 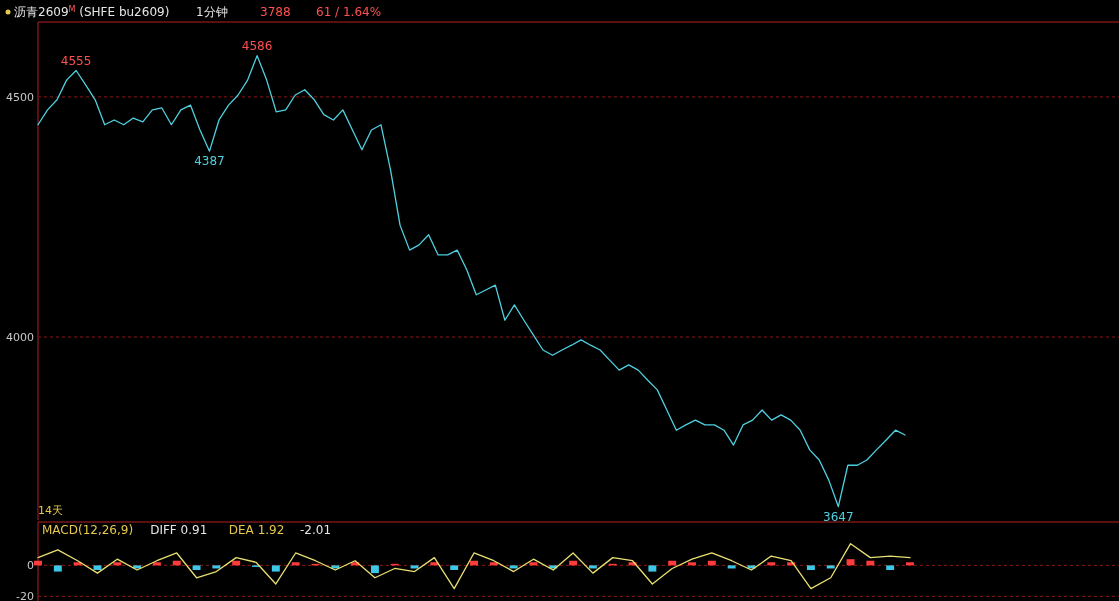 What do you see at coordinates (209, 161) in the screenshot?
I see `annotation: 4387` at bounding box center [209, 161].